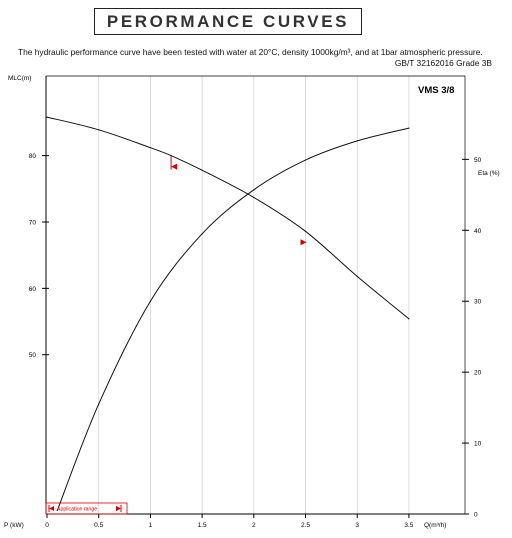  I want to click on title-box: PERORMANCE CURVES, so click(228, 21).